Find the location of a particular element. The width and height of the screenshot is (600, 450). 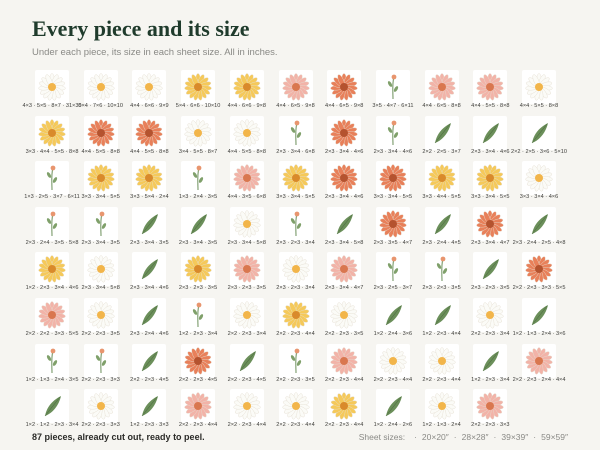

piece: 3×3 · 3×4 · 4×6 is located at coordinates (539, 184).